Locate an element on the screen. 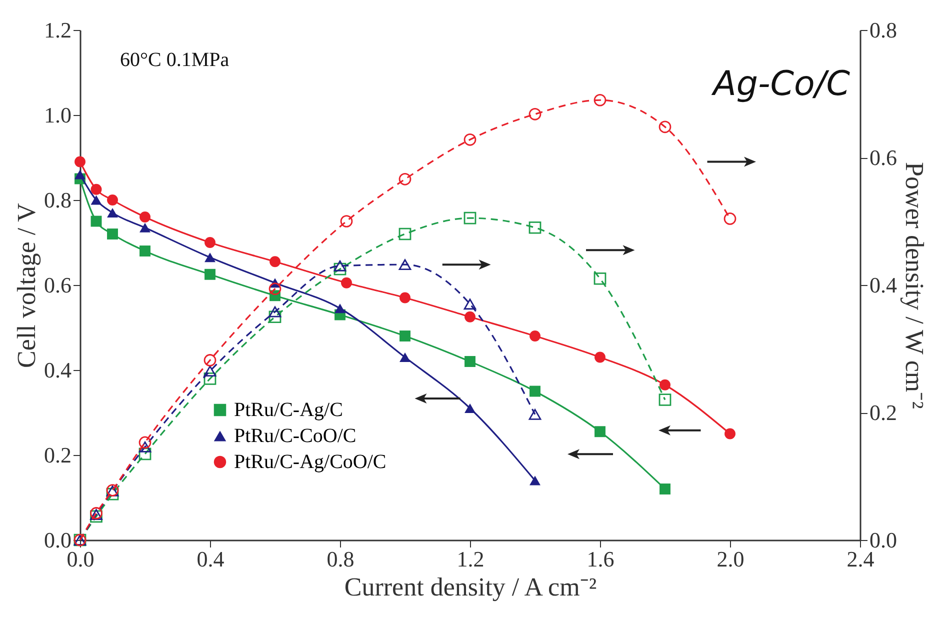 The width and height of the screenshot is (939, 633). x-tick-label: 1.6 is located at coordinates (600, 559).